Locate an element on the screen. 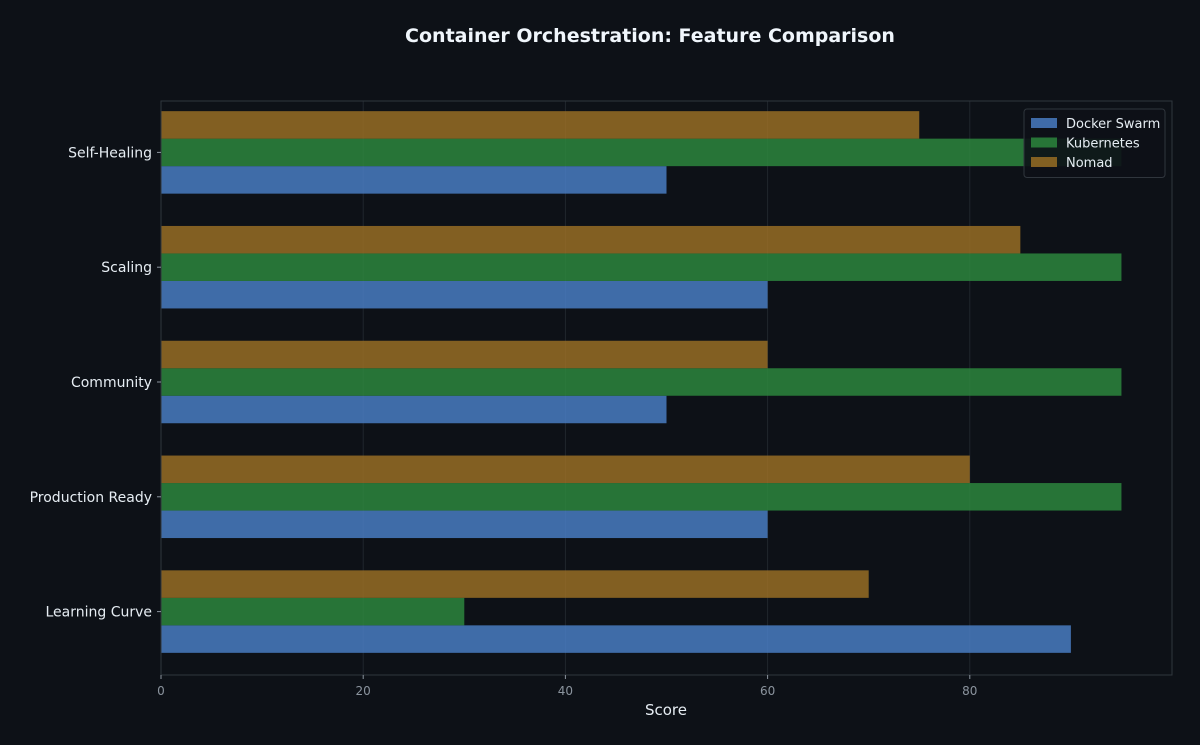 The image size is (1200, 745). category-label: Community is located at coordinates (111, 383).